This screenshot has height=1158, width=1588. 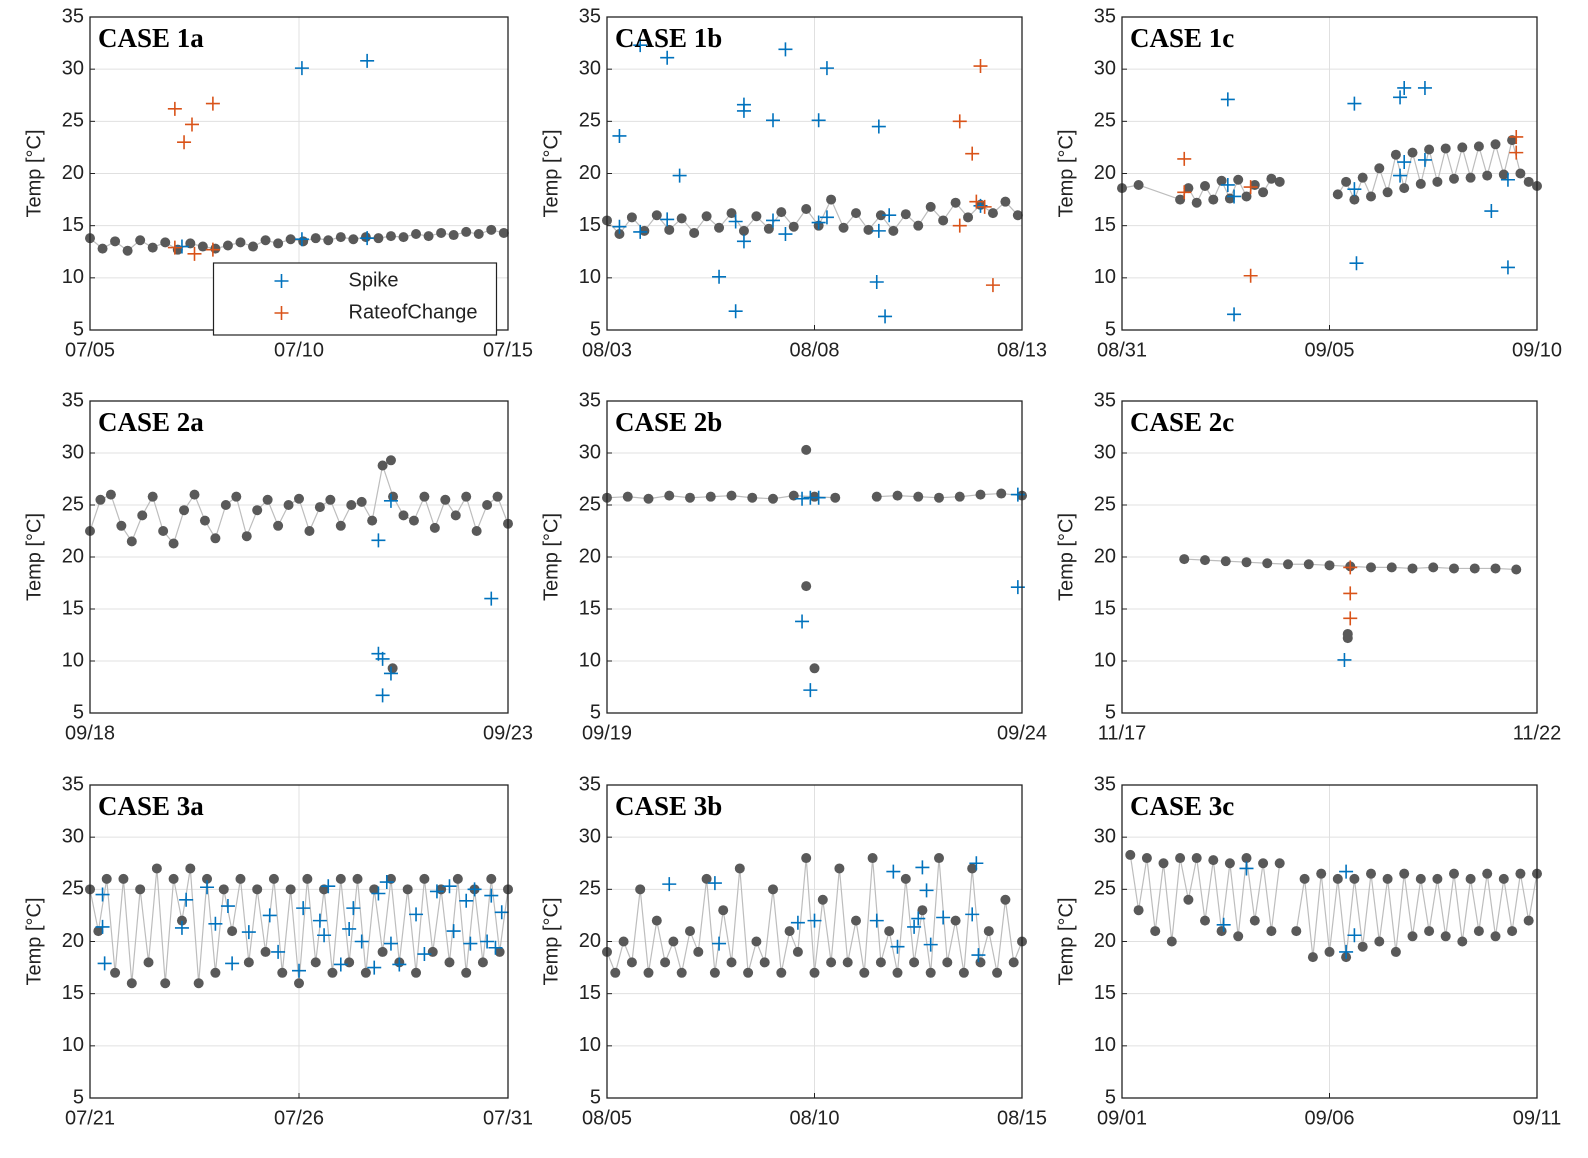 I want to click on y-tick-label: 15, so click(x=1105, y=225).